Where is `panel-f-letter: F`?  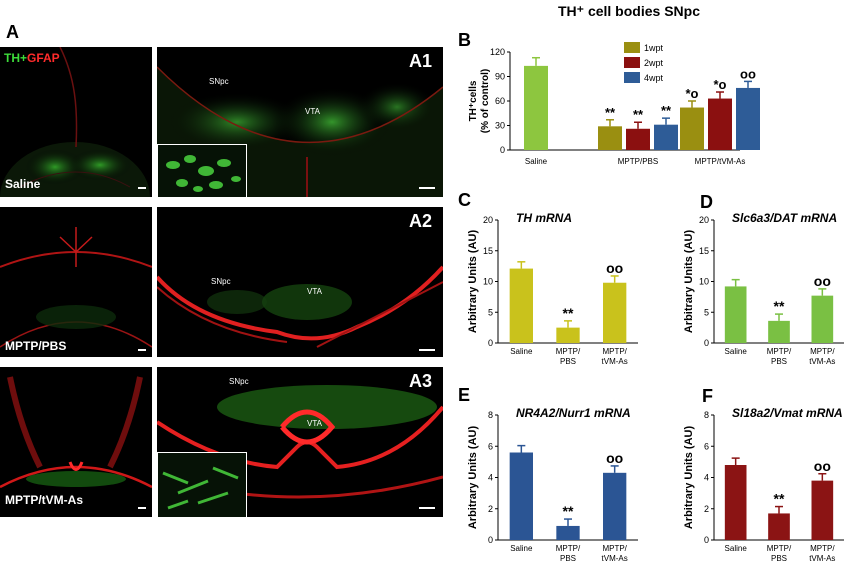 panel-f-letter: F is located at coordinates (707, 396).